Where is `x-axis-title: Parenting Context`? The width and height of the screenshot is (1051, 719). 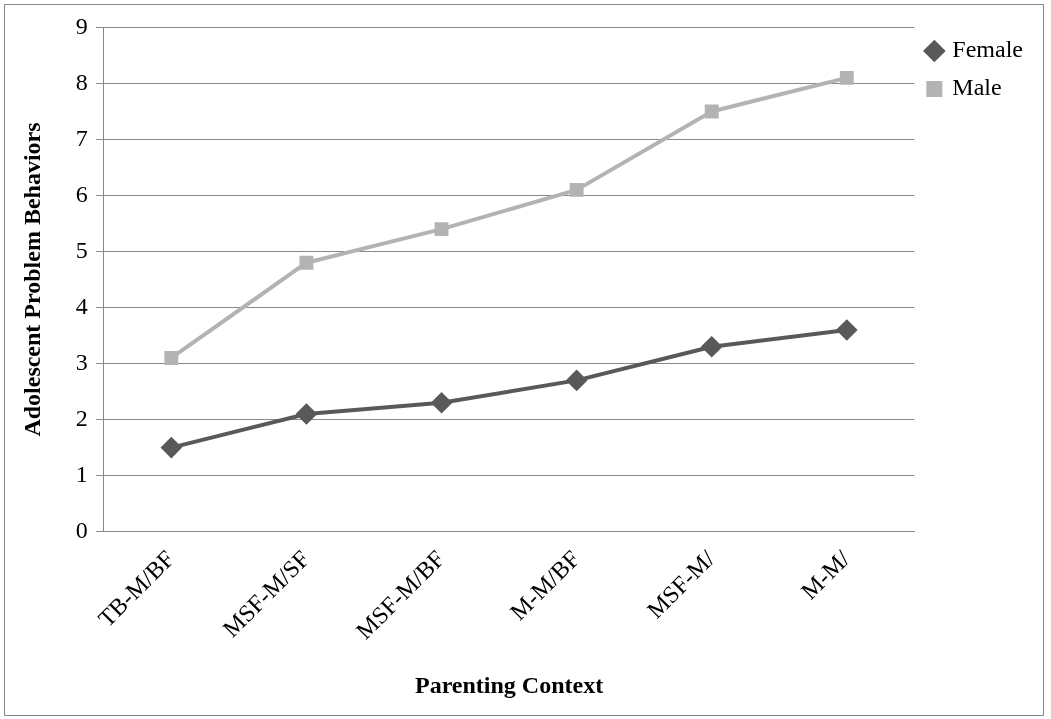 x-axis-title: Parenting Context is located at coordinates (509, 684).